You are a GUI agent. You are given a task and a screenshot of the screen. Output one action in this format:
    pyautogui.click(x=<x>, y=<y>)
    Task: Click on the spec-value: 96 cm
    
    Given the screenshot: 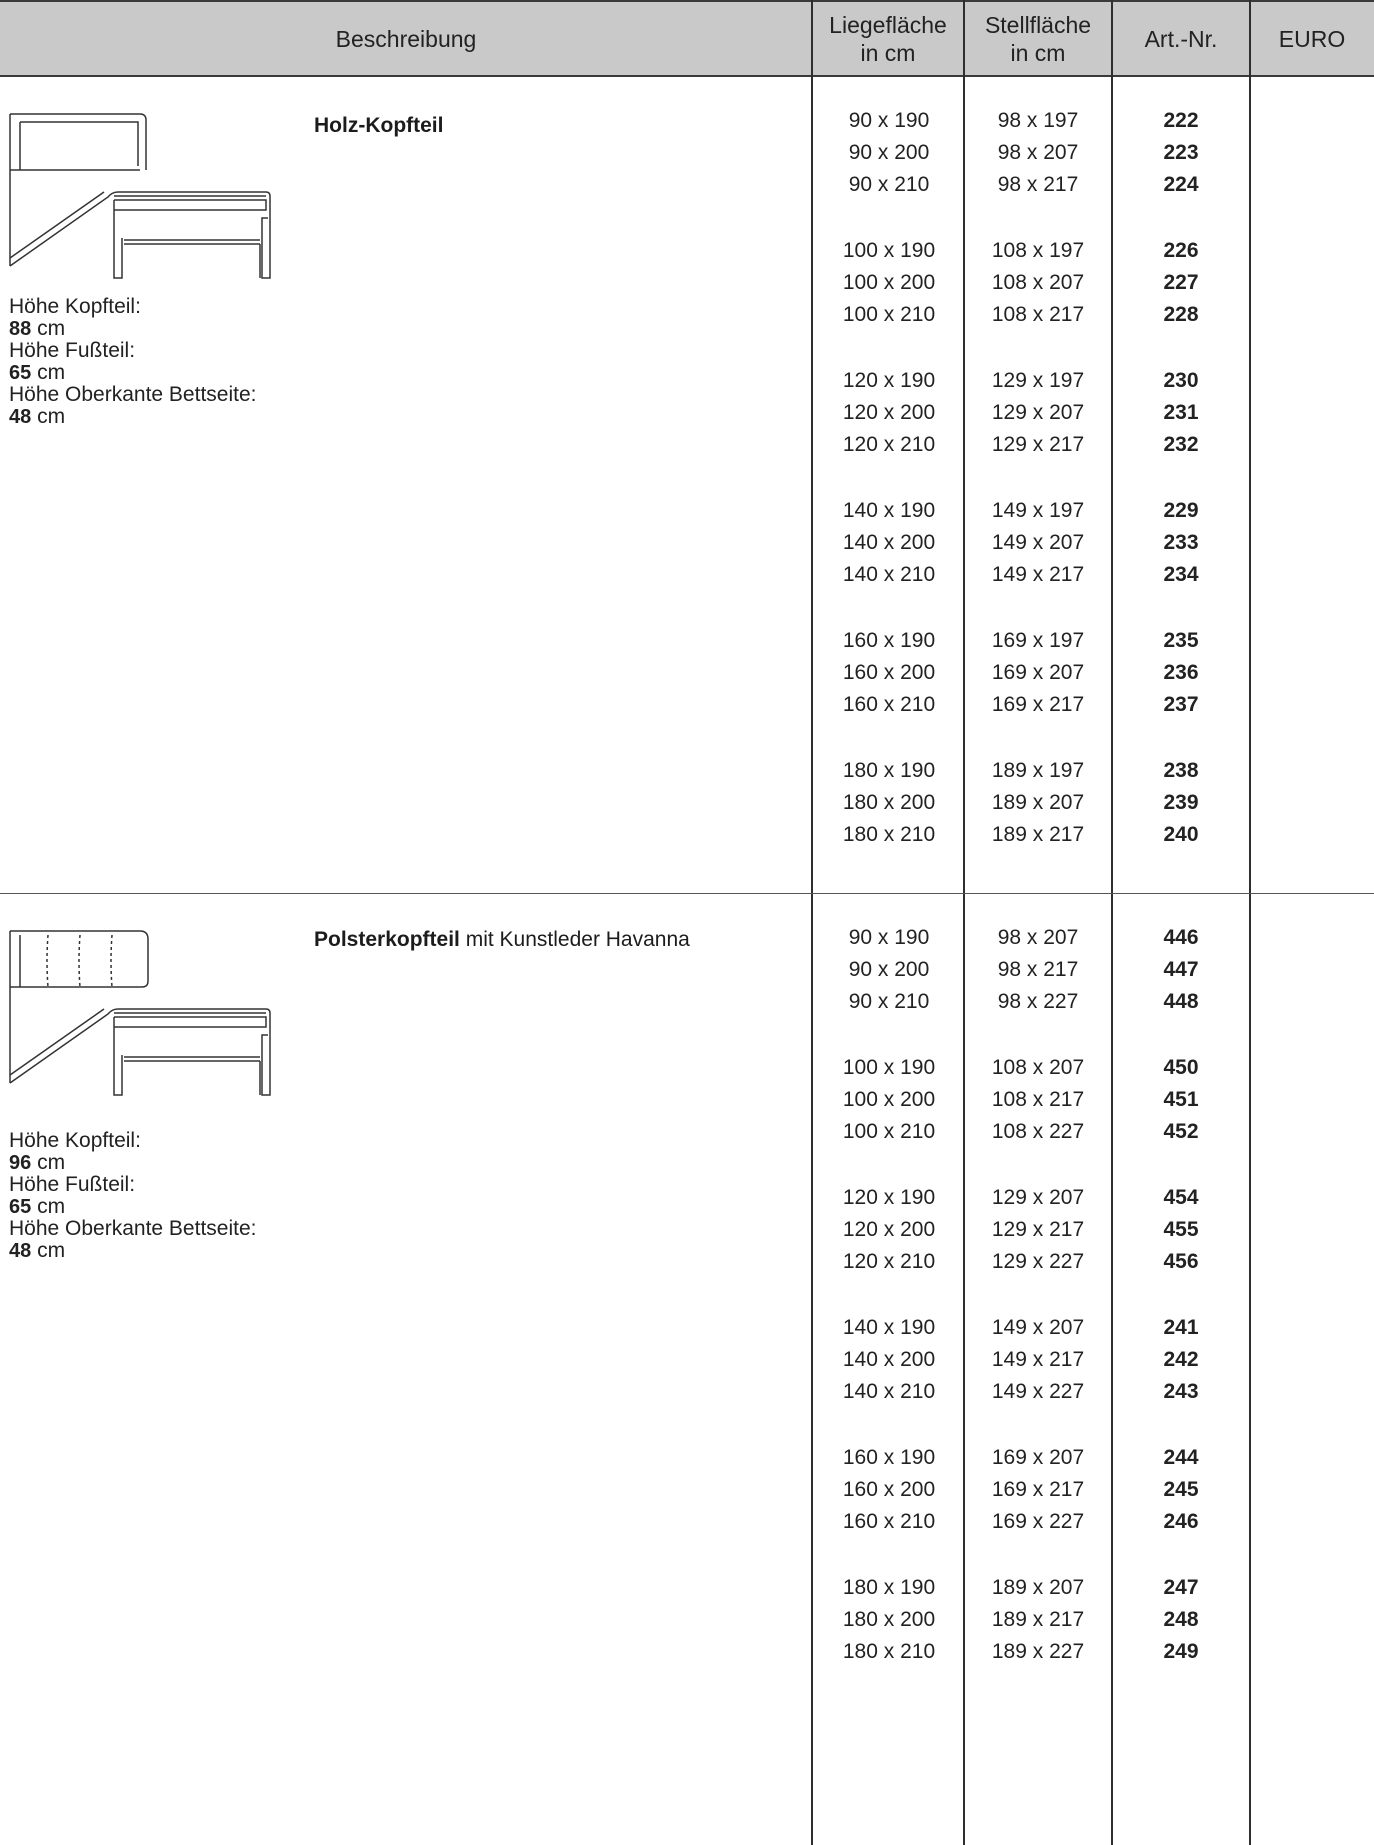 What is the action you would take?
    pyautogui.click(x=37, y=1163)
    